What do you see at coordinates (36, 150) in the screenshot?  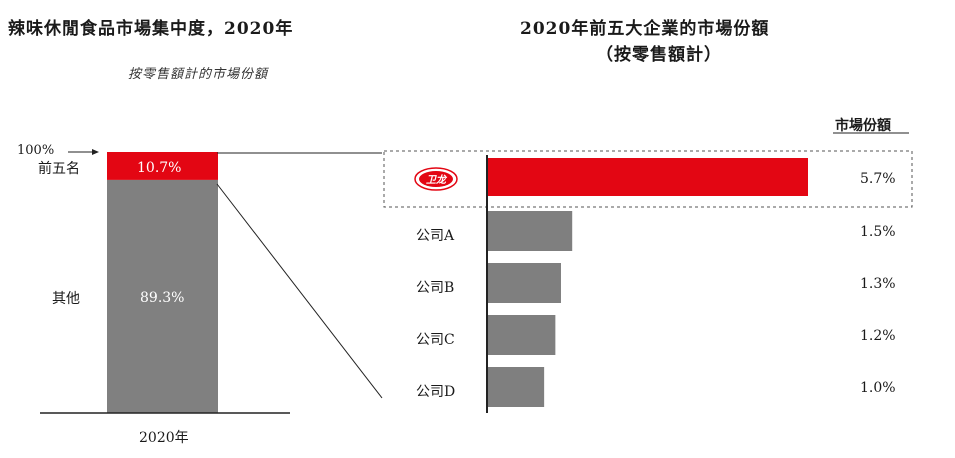 I see `top-marker-label: 100%` at bounding box center [36, 150].